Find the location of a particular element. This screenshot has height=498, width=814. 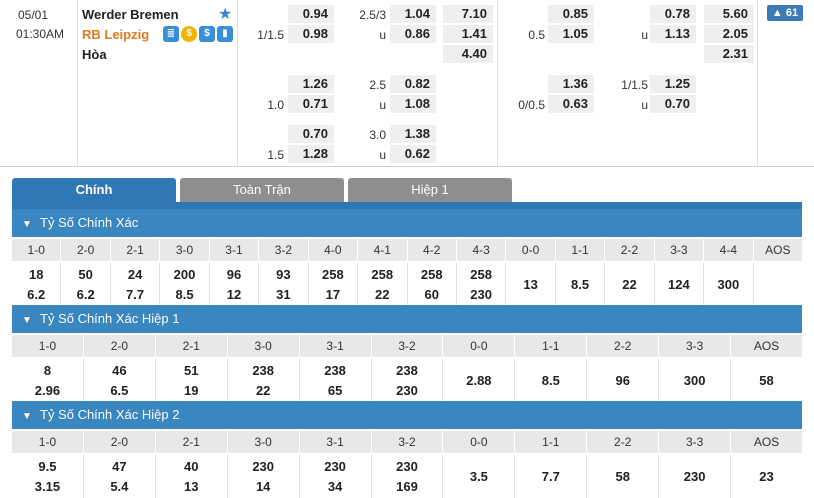

odds-value-top: 300 is located at coordinates (694, 380).